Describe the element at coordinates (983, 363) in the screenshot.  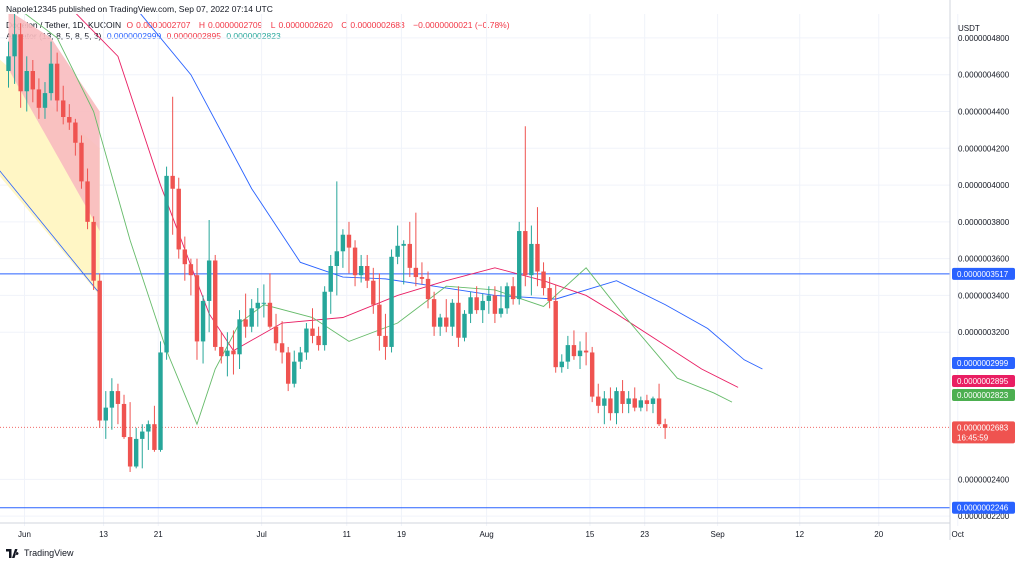
I see `jaw-price-tag: 0.0000002999` at that location.